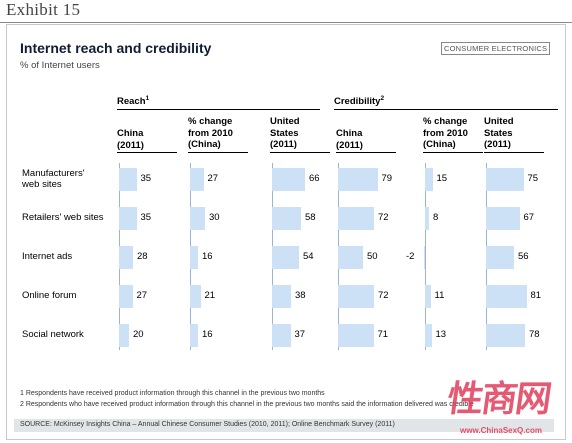  I want to click on row-label-line: Social network, so click(53, 335).